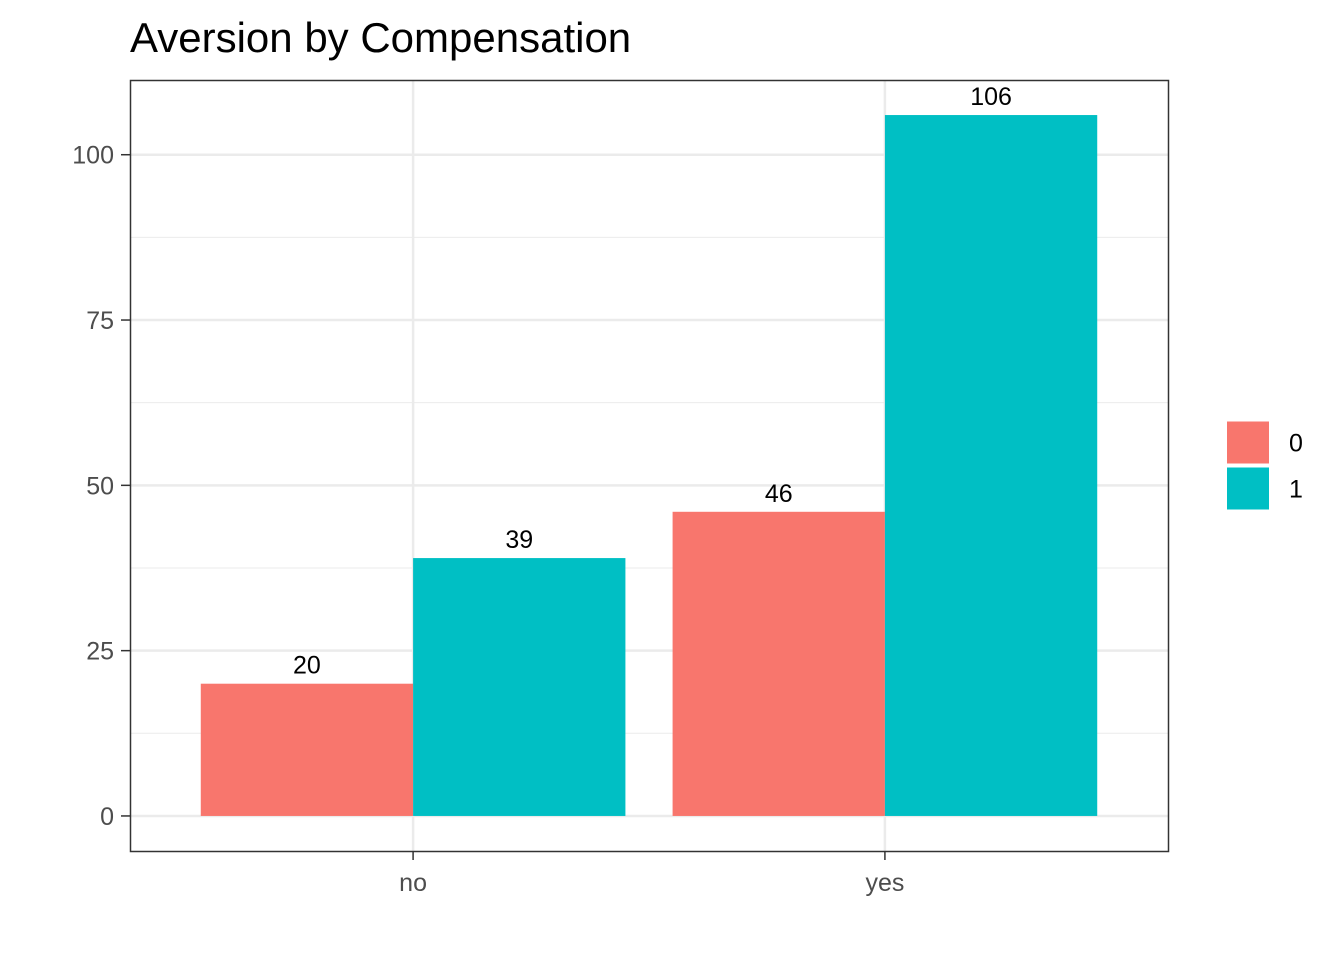  What do you see at coordinates (651, 874) in the screenshot?
I see `x-axis: no yes` at bounding box center [651, 874].